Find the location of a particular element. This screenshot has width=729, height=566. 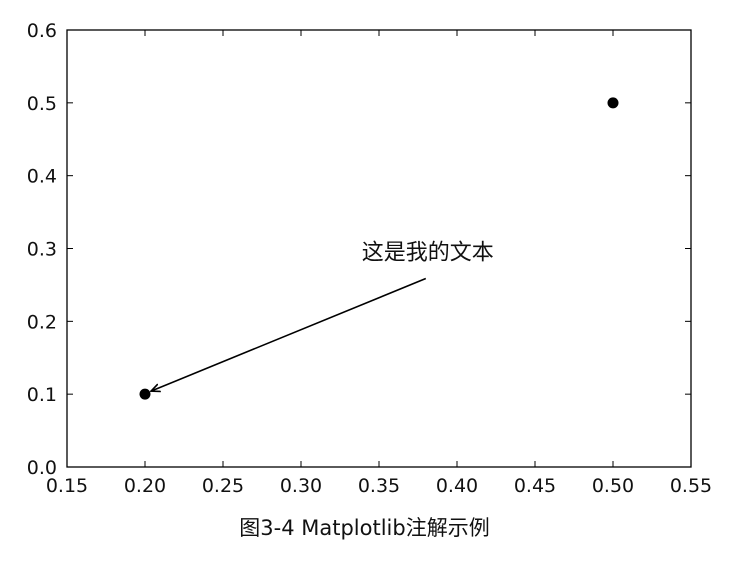

y-tick-label: 0.3 is located at coordinates (42, 250).